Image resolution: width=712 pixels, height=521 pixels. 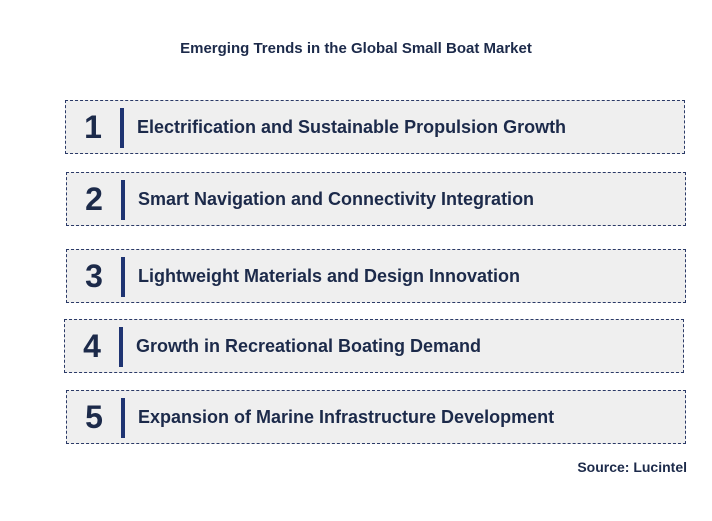 What do you see at coordinates (94, 276) in the screenshot?
I see `trend-number: 3` at bounding box center [94, 276].